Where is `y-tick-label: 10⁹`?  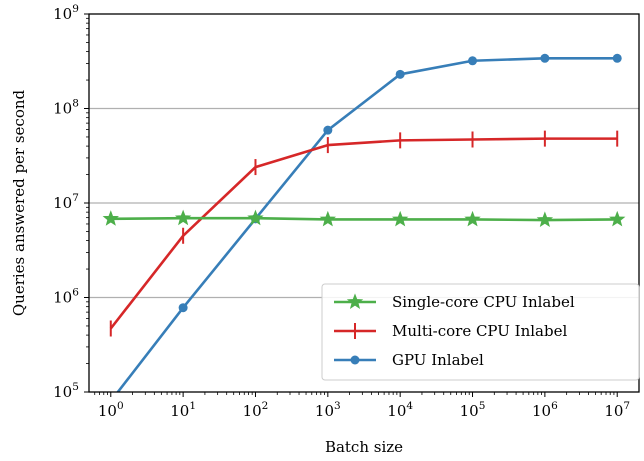
y-tick-label: 10⁹ is located at coordinates (66, 13).